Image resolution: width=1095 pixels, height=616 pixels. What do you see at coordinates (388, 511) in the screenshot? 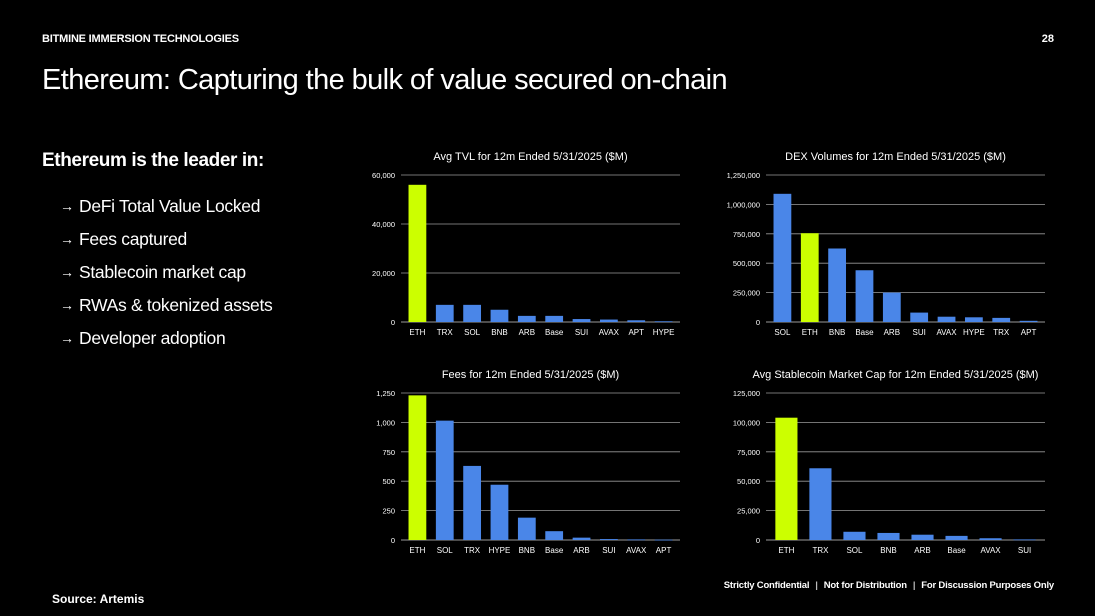
I see `y-tick-label: 250` at bounding box center [388, 511].